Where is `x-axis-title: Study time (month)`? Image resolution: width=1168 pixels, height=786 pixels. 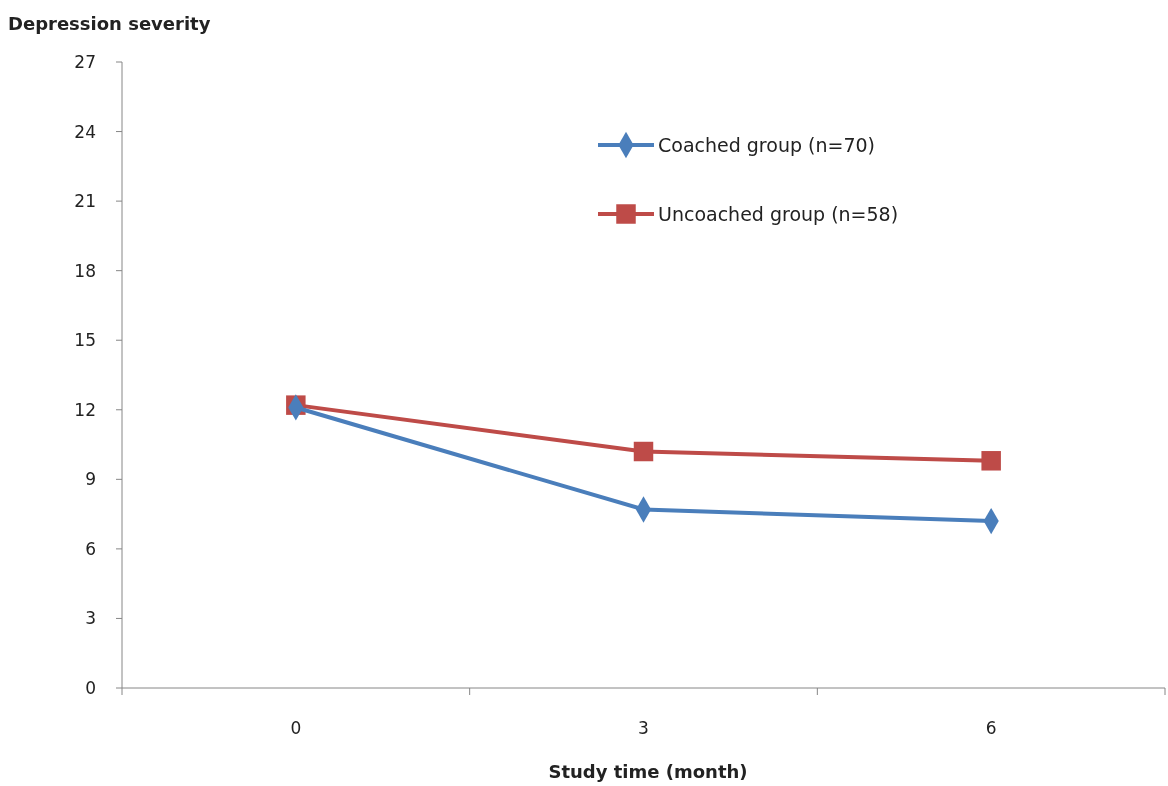 x-axis-title: Study time (month) is located at coordinates (648, 771).